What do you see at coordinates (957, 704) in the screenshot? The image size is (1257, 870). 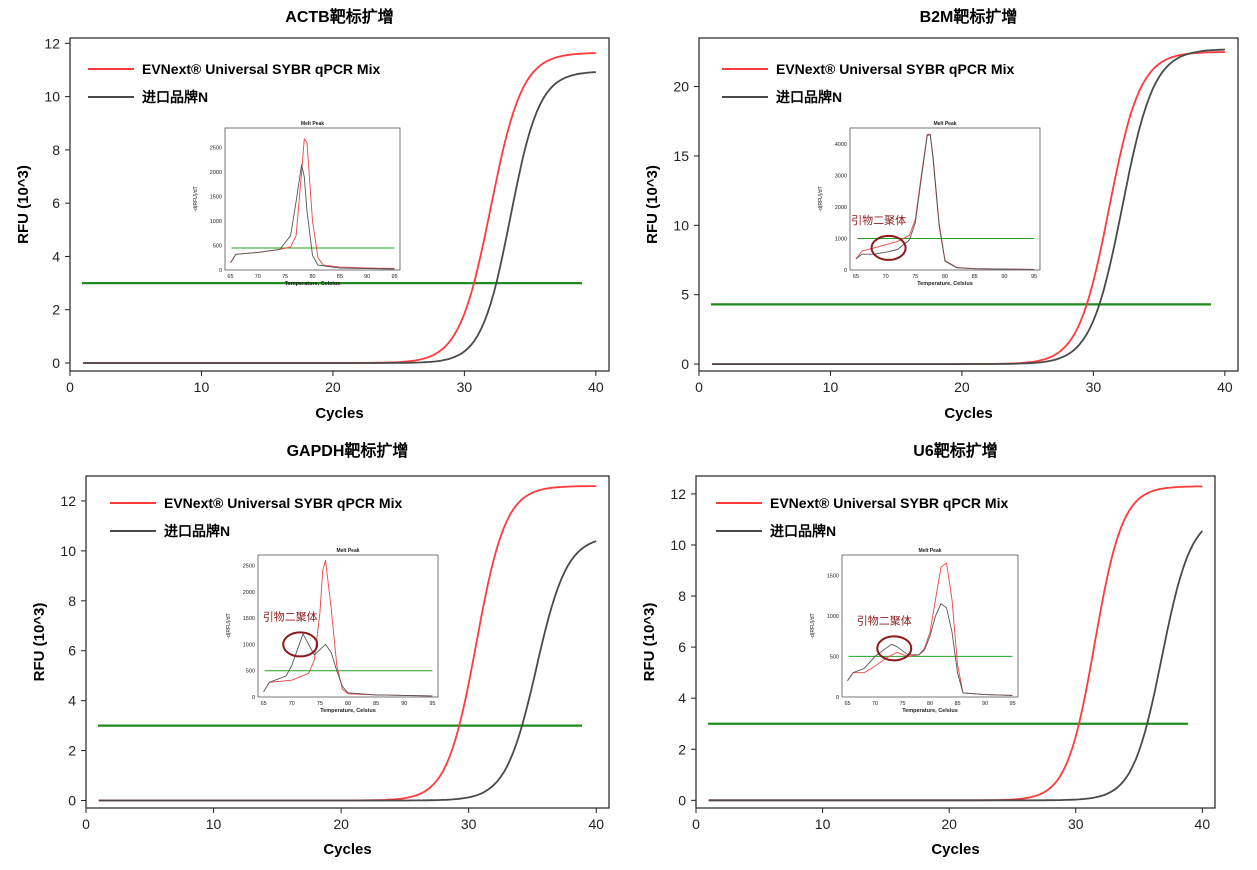 I see `inset-x-tick-label: 85` at bounding box center [957, 704].